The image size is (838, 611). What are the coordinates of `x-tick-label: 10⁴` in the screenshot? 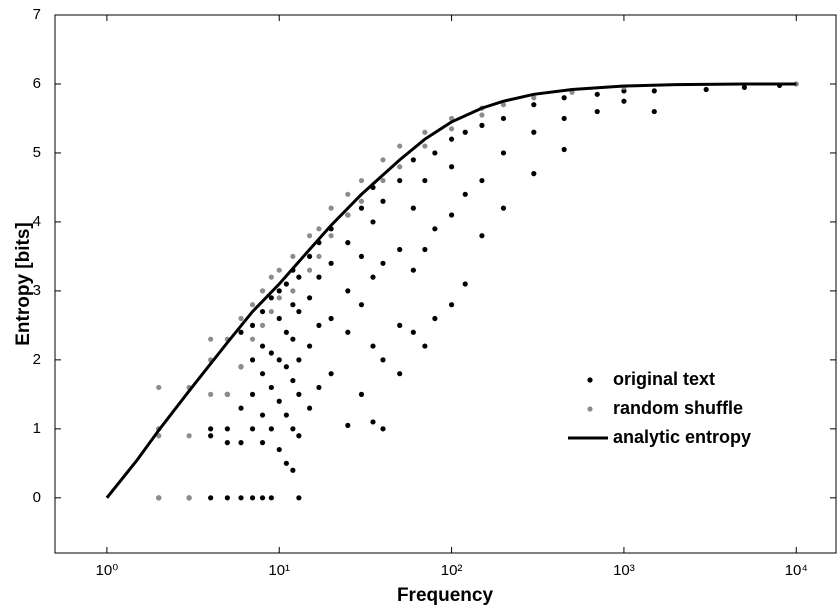 It's located at (796, 570).